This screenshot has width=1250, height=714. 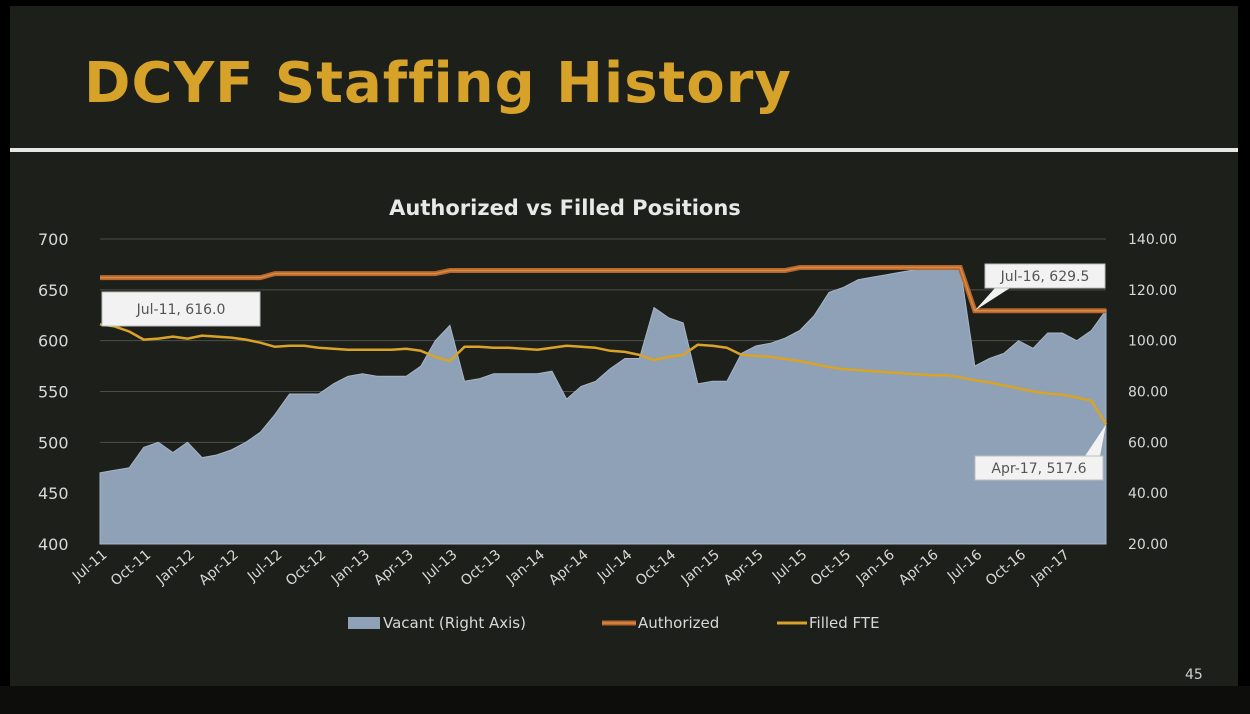 What do you see at coordinates (790, 566) in the screenshot?
I see `x-tick-label: Jul-15` at bounding box center [790, 566].